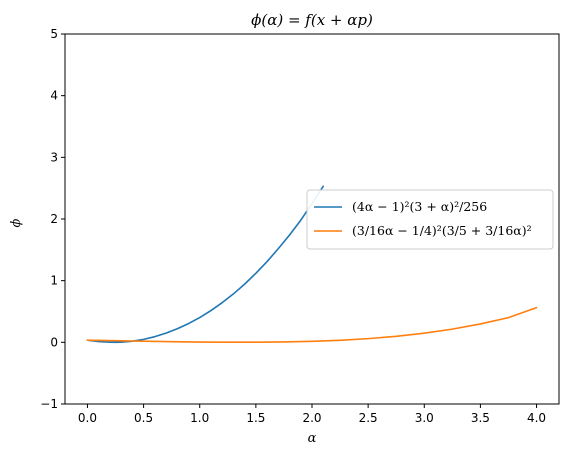 The height and width of the screenshot is (457, 569). Describe the element at coordinates (54, 281) in the screenshot. I see `y-tick-label: 1` at that location.